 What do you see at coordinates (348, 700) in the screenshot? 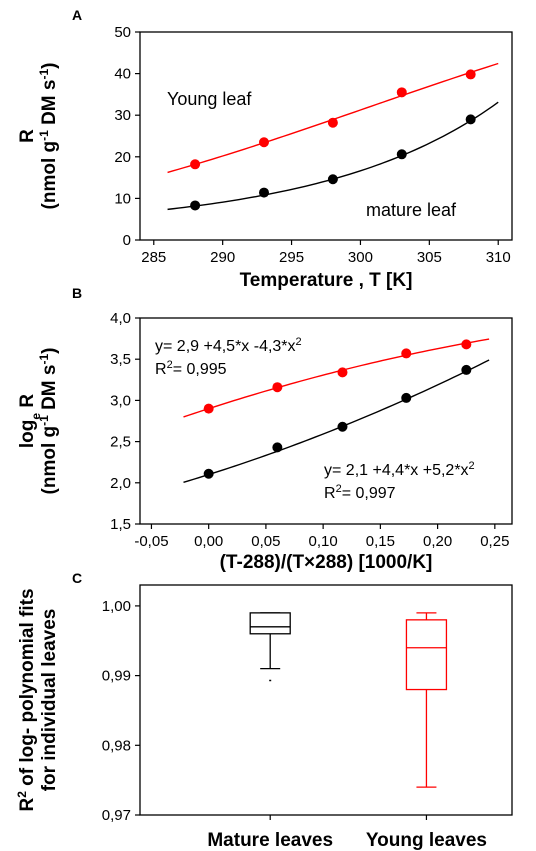
I see `panel-c-boxes` at bounding box center [348, 700].